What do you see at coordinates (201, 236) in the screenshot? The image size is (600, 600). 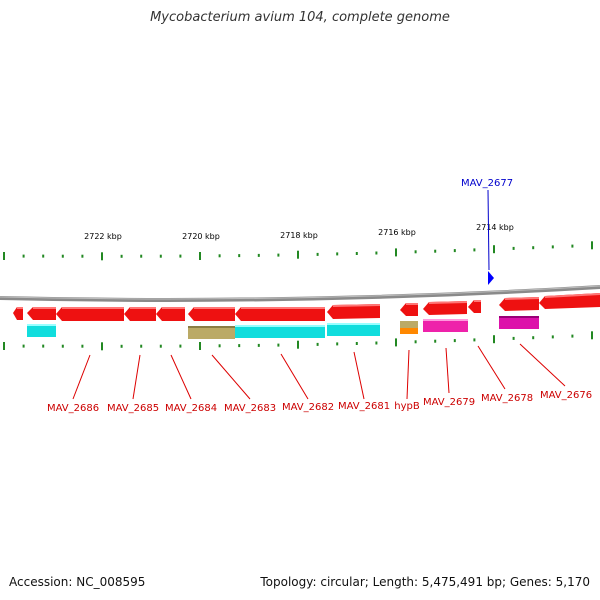 I see `kbp-label: 2720 kbp` at bounding box center [201, 236].